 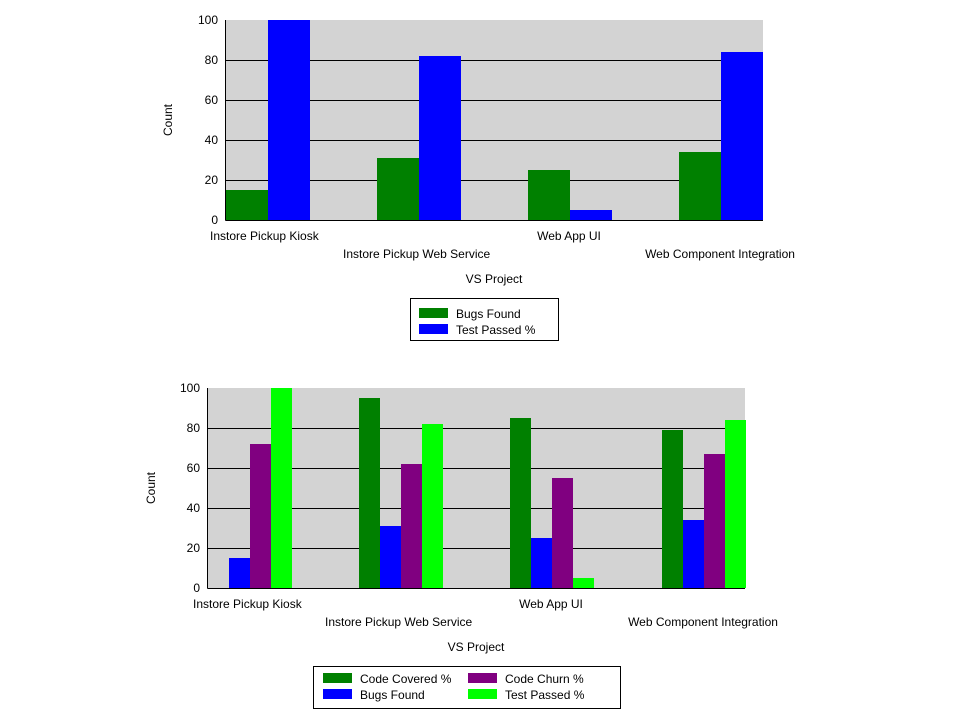 I want to click on y-tick-label-1-0: 0, so click(x=214, y=220).